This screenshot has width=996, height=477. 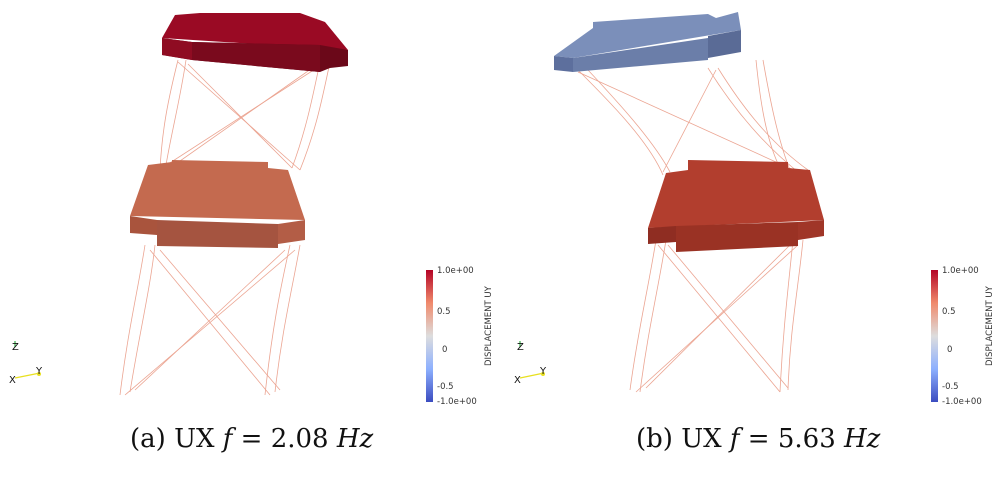 What do you see at coordinates (654, 439) in the screenshot?
I see `caption-label: (b)` at bounding box center [654, 439].